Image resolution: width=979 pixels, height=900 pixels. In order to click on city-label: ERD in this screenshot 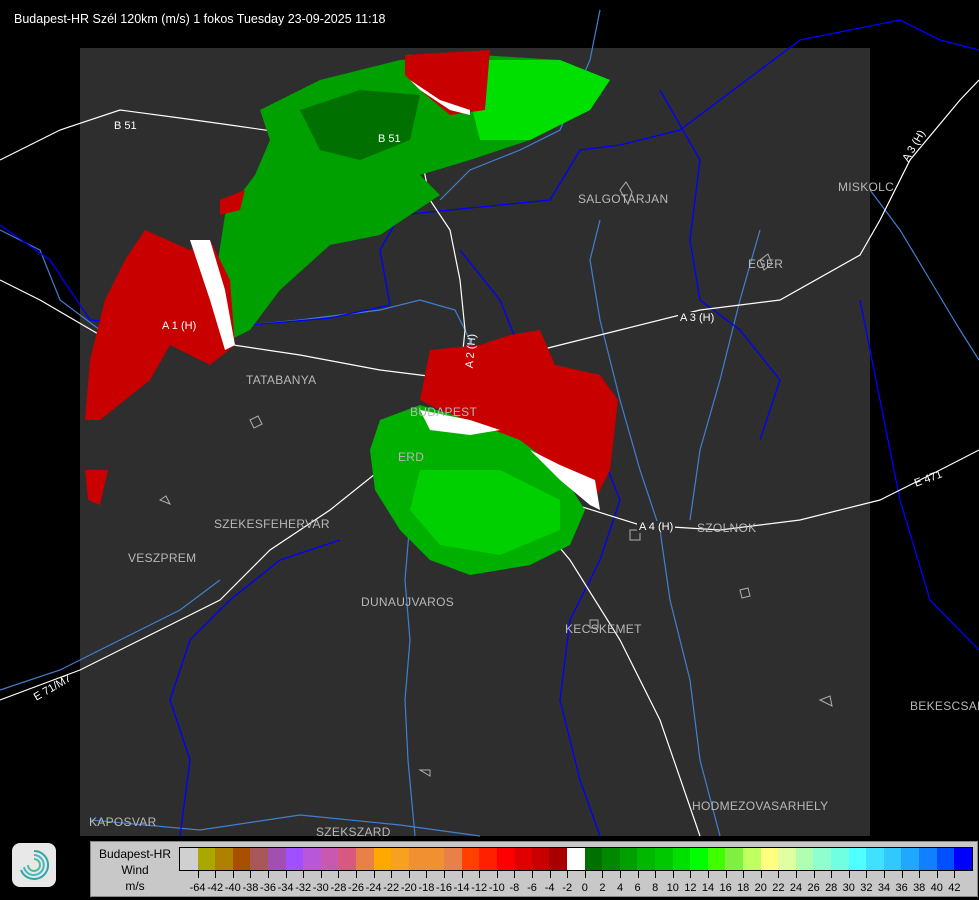, I will do `click(411, 457)`.